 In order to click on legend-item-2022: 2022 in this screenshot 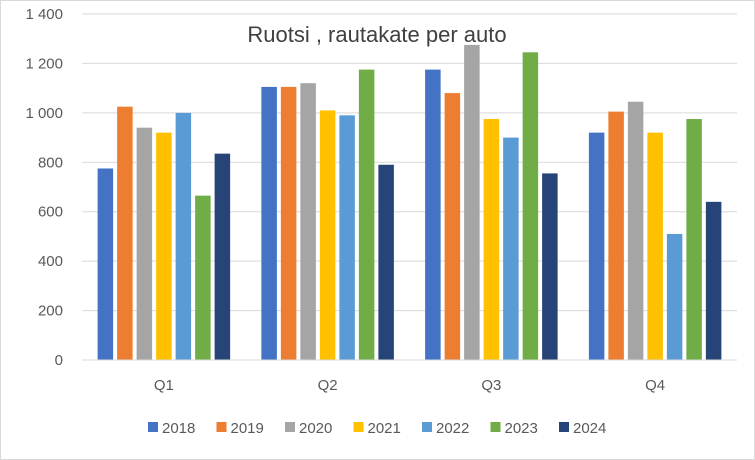, I will do `click(445, 428)`.